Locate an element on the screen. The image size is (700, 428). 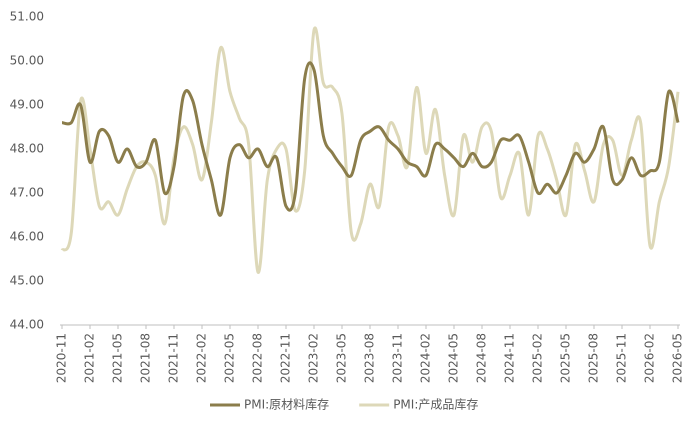
x-tick-label: 2022-08 is located at coordinates (258, 358).